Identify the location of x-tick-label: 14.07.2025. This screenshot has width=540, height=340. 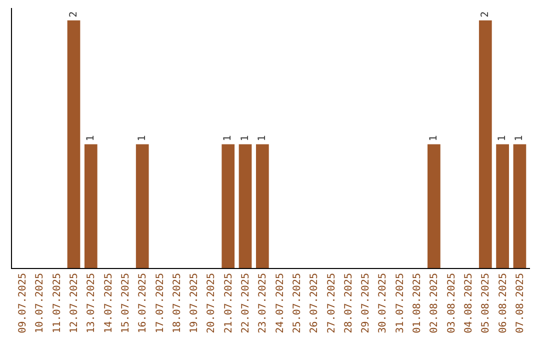
(108, 303).